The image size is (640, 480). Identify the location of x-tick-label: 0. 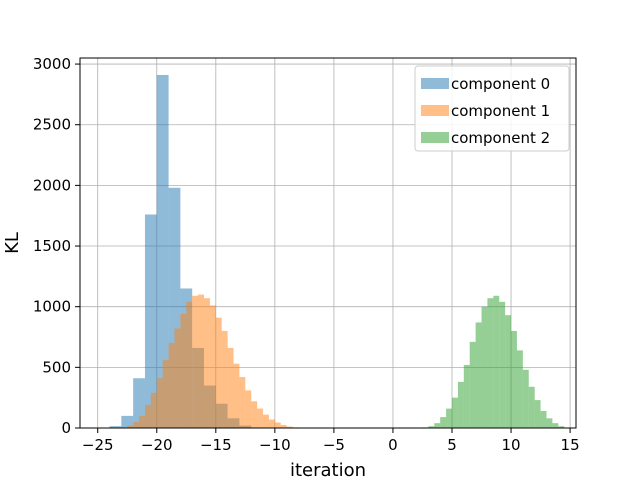
(393, 445).